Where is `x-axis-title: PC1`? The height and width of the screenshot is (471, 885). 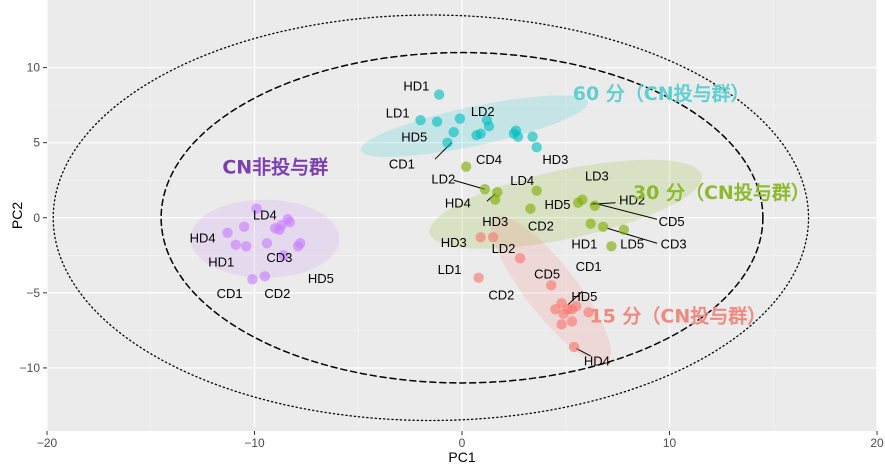
x-axis-title: PC1 is located at coordinates (461, 457).